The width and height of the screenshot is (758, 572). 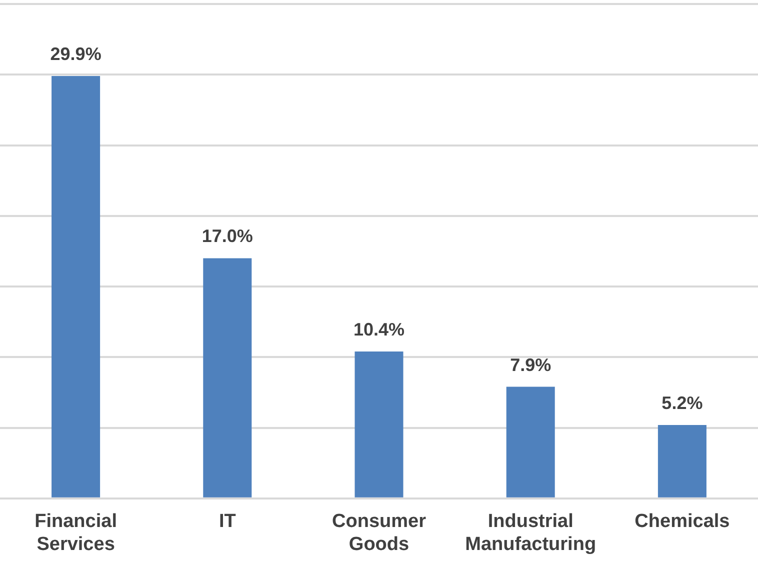 I want to click on x-tick-label: IT, so click(x=227, y=521).